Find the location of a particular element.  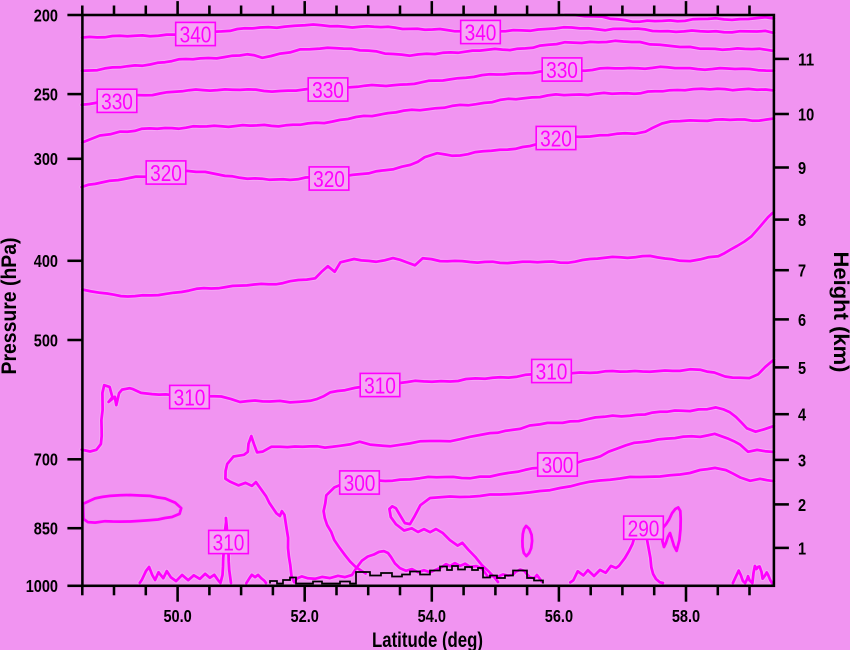

svg-text: 2 is located at coordinates (802, 505).